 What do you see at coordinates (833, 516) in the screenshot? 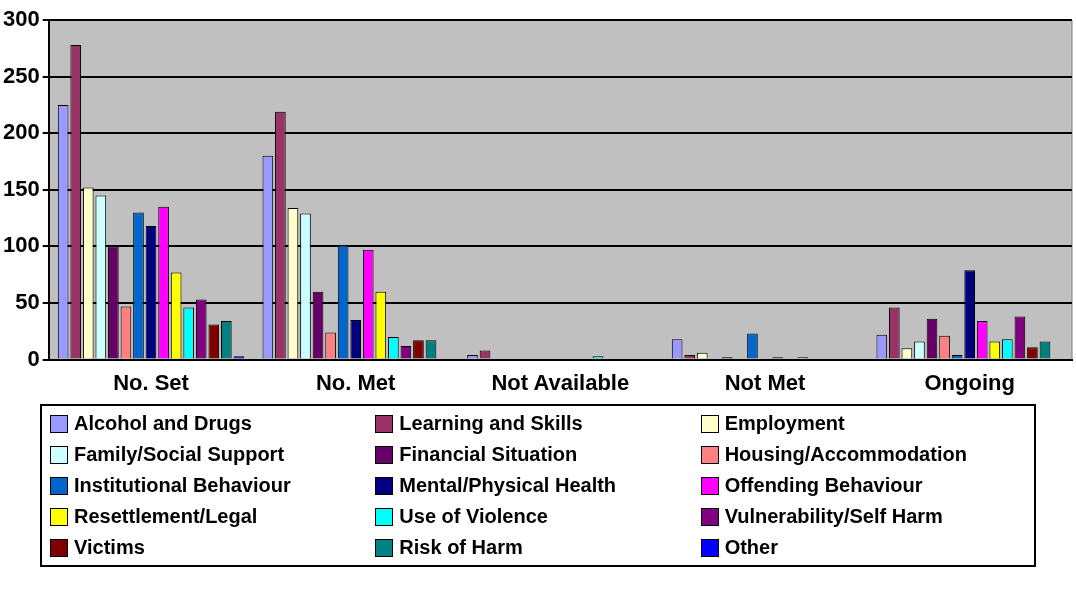
I see `legend-label: Vulnerability/Self Harm` at bounding box center [833, 516].